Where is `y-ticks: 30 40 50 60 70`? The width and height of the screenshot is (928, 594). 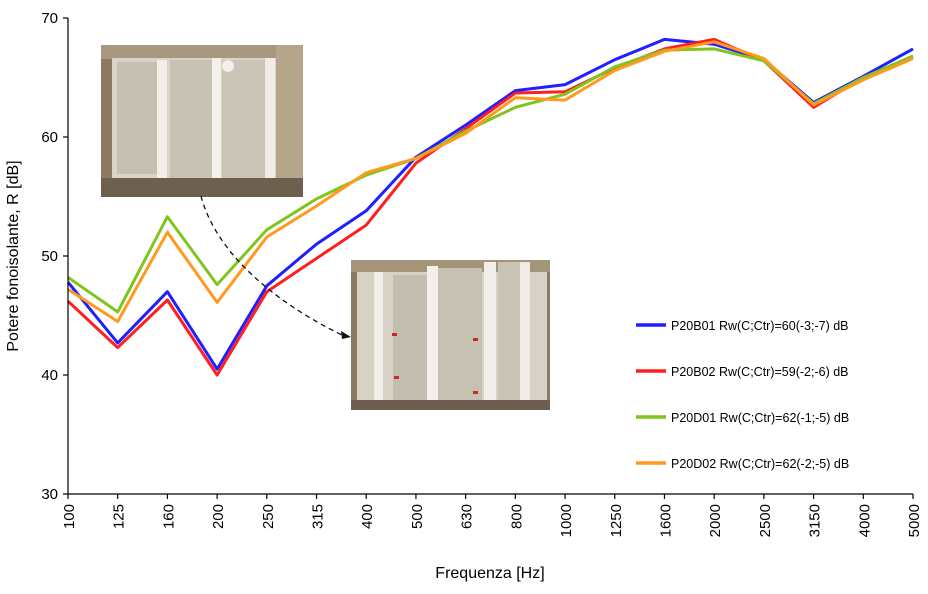 y-ticks: 30 40 50 60 70 is located at coordinates (54, 256).